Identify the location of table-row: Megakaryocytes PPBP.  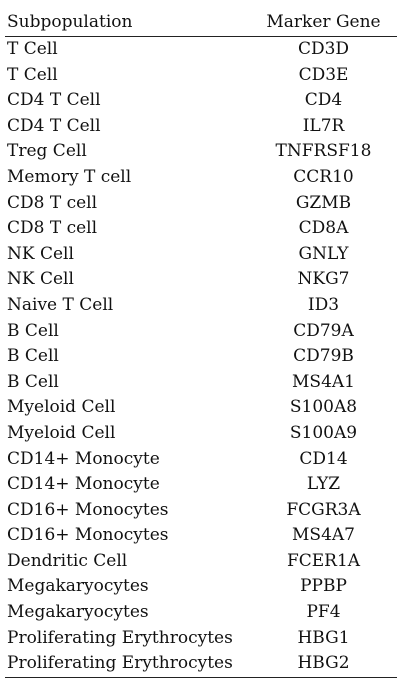
(201, 587).